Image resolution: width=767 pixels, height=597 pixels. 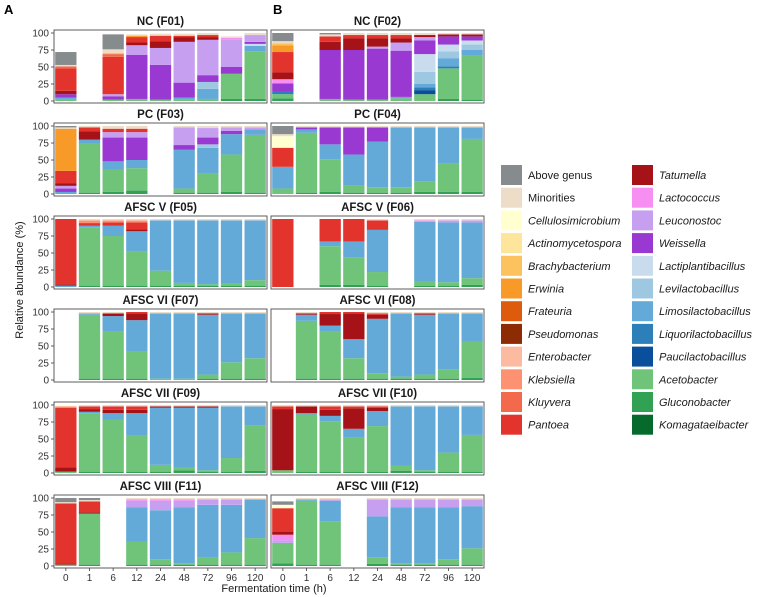 What do you see at coordinates (231, 465) in the screenshot?
I see `bar-segment-acetobacter-96h` at bounding box center [231, 465].